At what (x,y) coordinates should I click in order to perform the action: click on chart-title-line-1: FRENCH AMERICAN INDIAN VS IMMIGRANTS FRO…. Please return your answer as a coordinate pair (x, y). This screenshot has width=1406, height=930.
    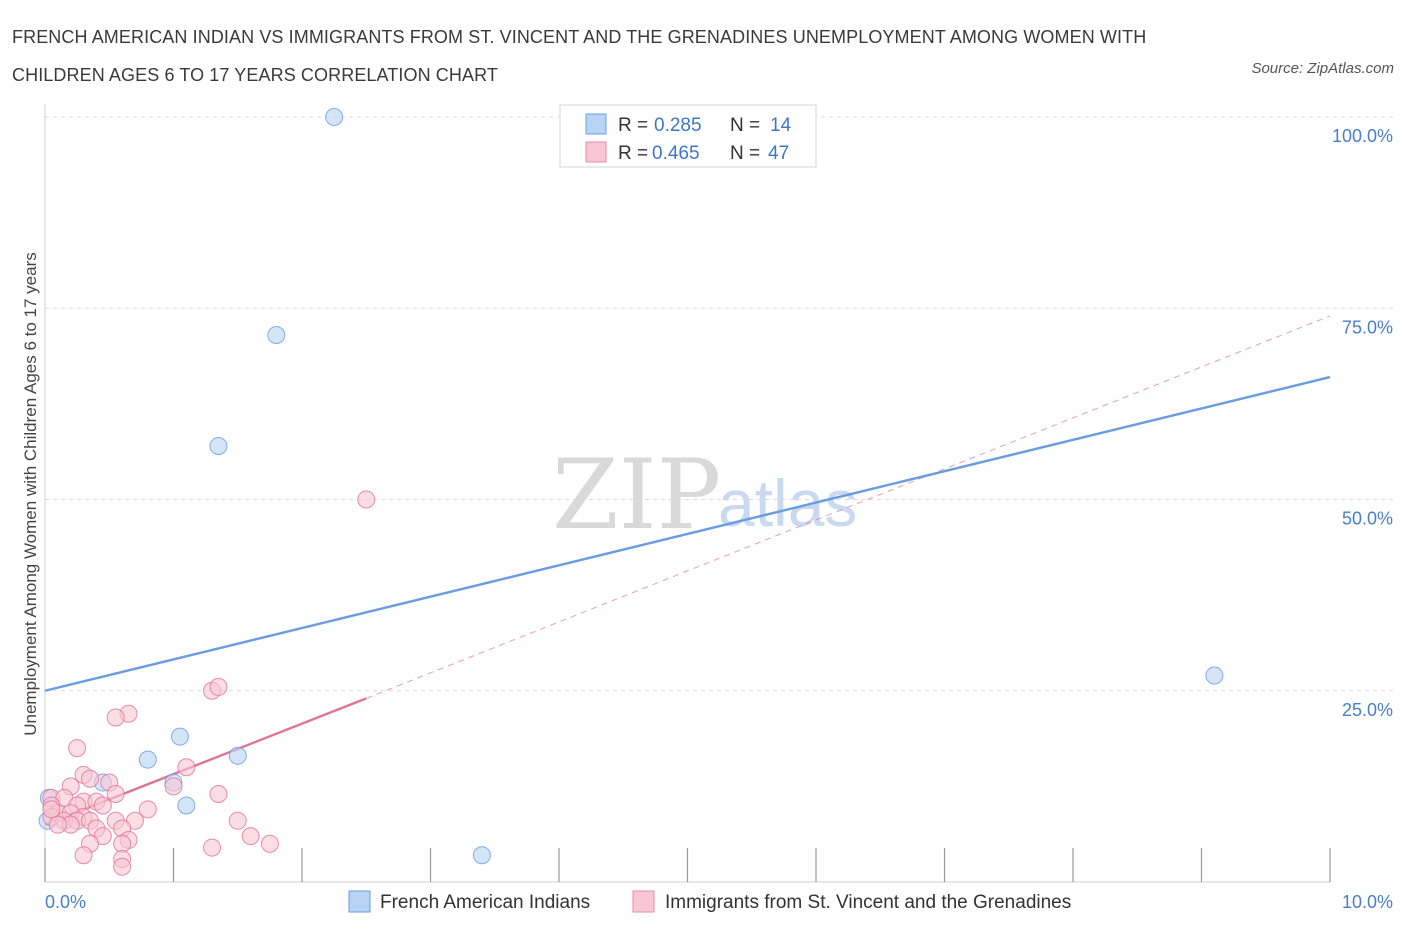
    Looking at the image, I should click on (579, 37).